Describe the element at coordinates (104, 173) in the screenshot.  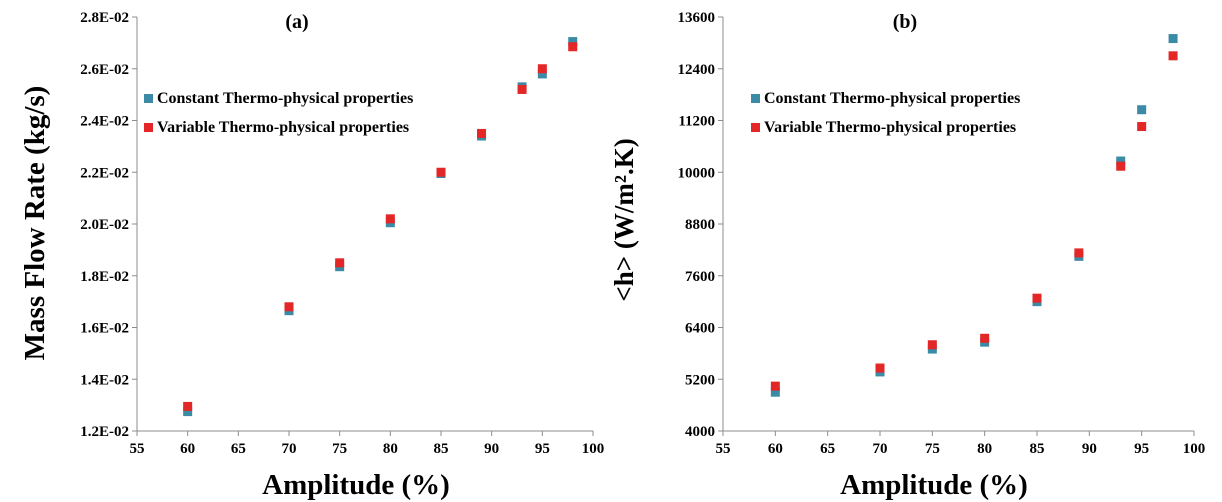
I see `y-tick-label: 2.2E-02` at that location.